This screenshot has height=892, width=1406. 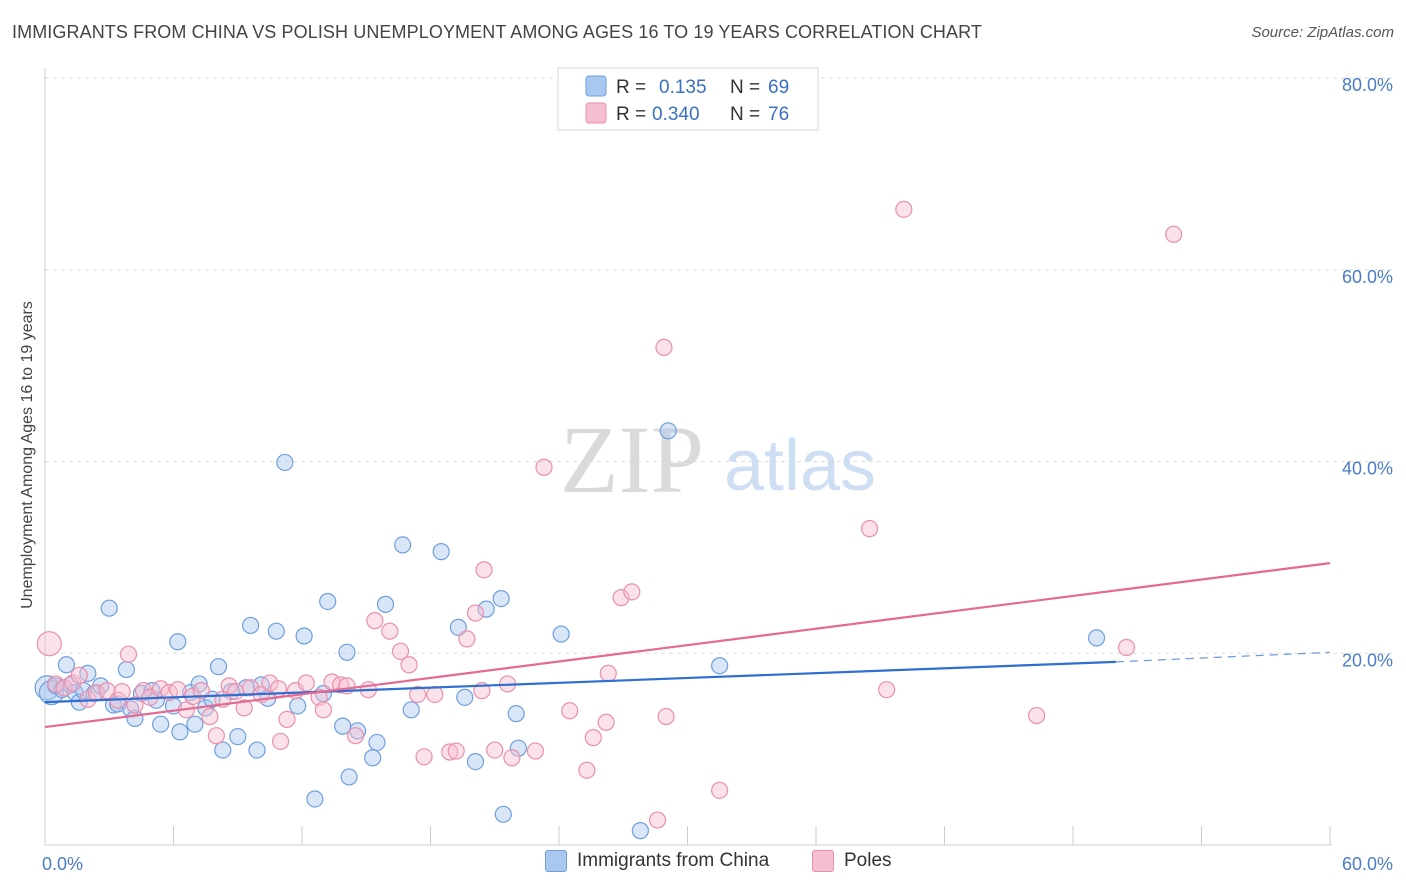 I want to click on y-tick-label: 60.0%, so click(x=1367, y=277).